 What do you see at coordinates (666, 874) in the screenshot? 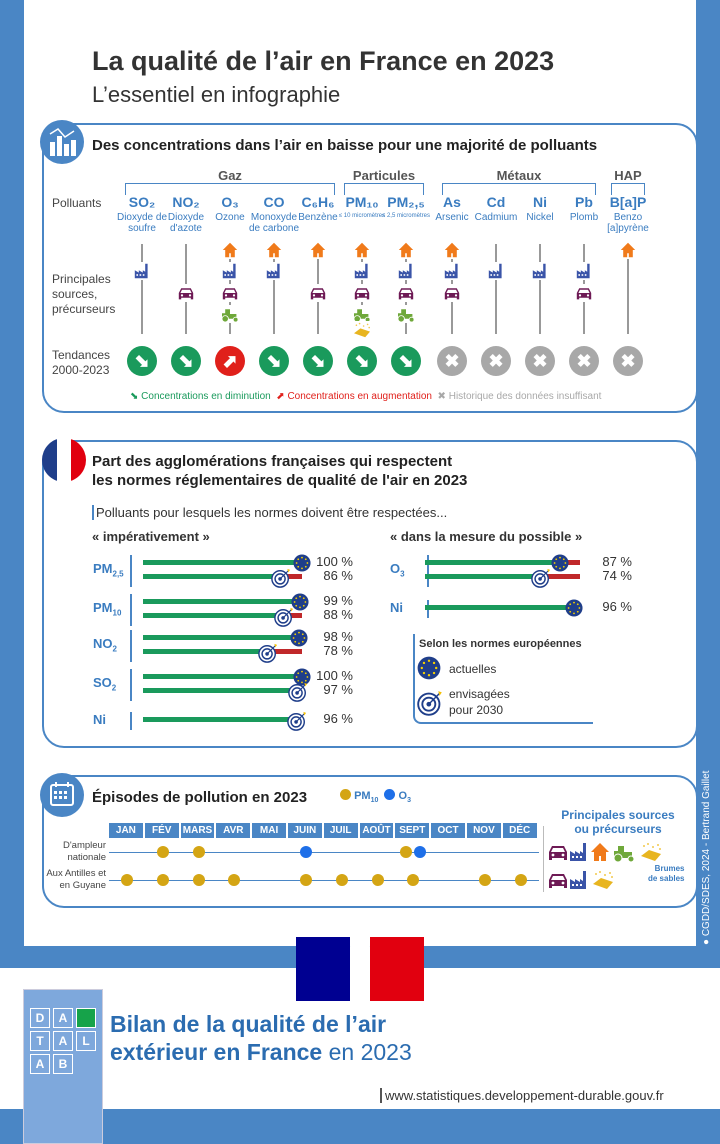
I see `sand-label: Brumes de sables` at bounding box center [666, 874].